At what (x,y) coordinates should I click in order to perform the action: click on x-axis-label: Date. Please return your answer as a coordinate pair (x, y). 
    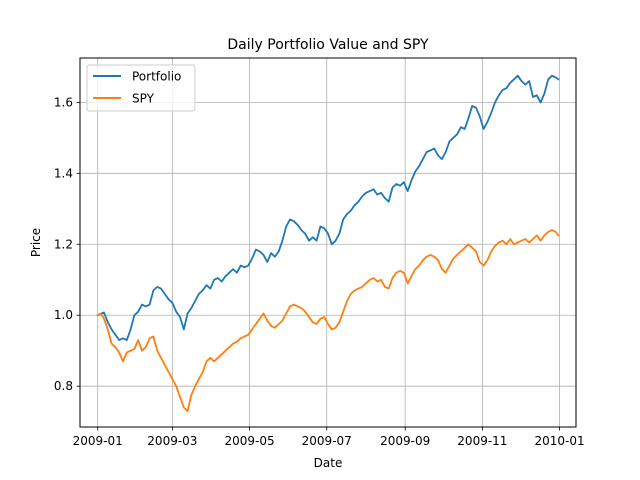
    Looking at the image, I should click on (328, 463).